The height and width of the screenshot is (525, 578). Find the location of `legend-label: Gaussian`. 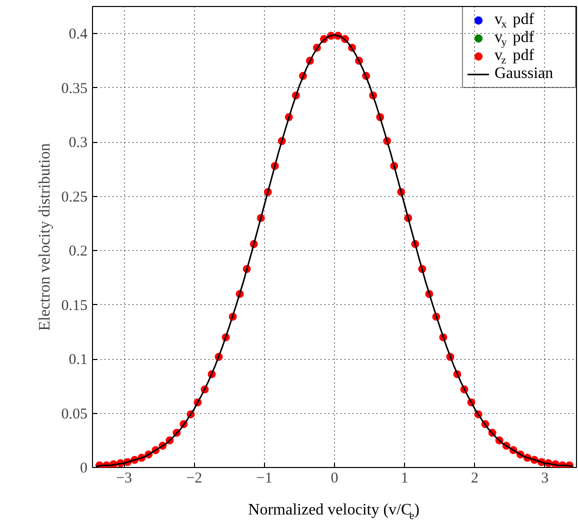

legend-label: Gaussian is located at coordinates (524, 73).